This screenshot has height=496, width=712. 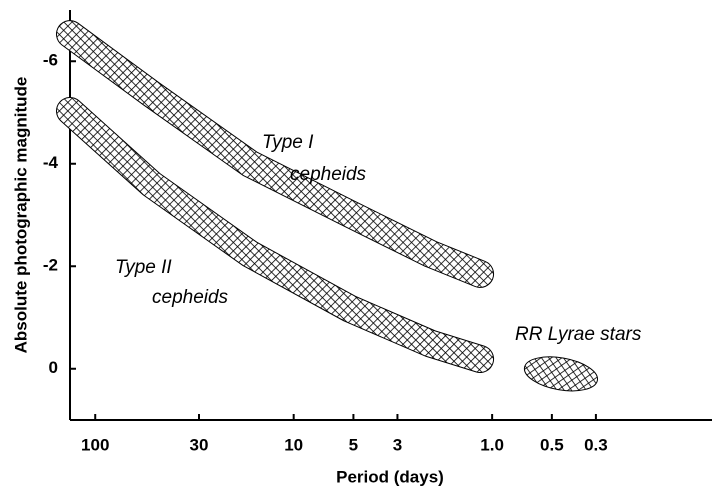 What do you see at coordinates (143, 267) in the screenshot?
I see `annotation: Type II` at bounding box center [143, 267].